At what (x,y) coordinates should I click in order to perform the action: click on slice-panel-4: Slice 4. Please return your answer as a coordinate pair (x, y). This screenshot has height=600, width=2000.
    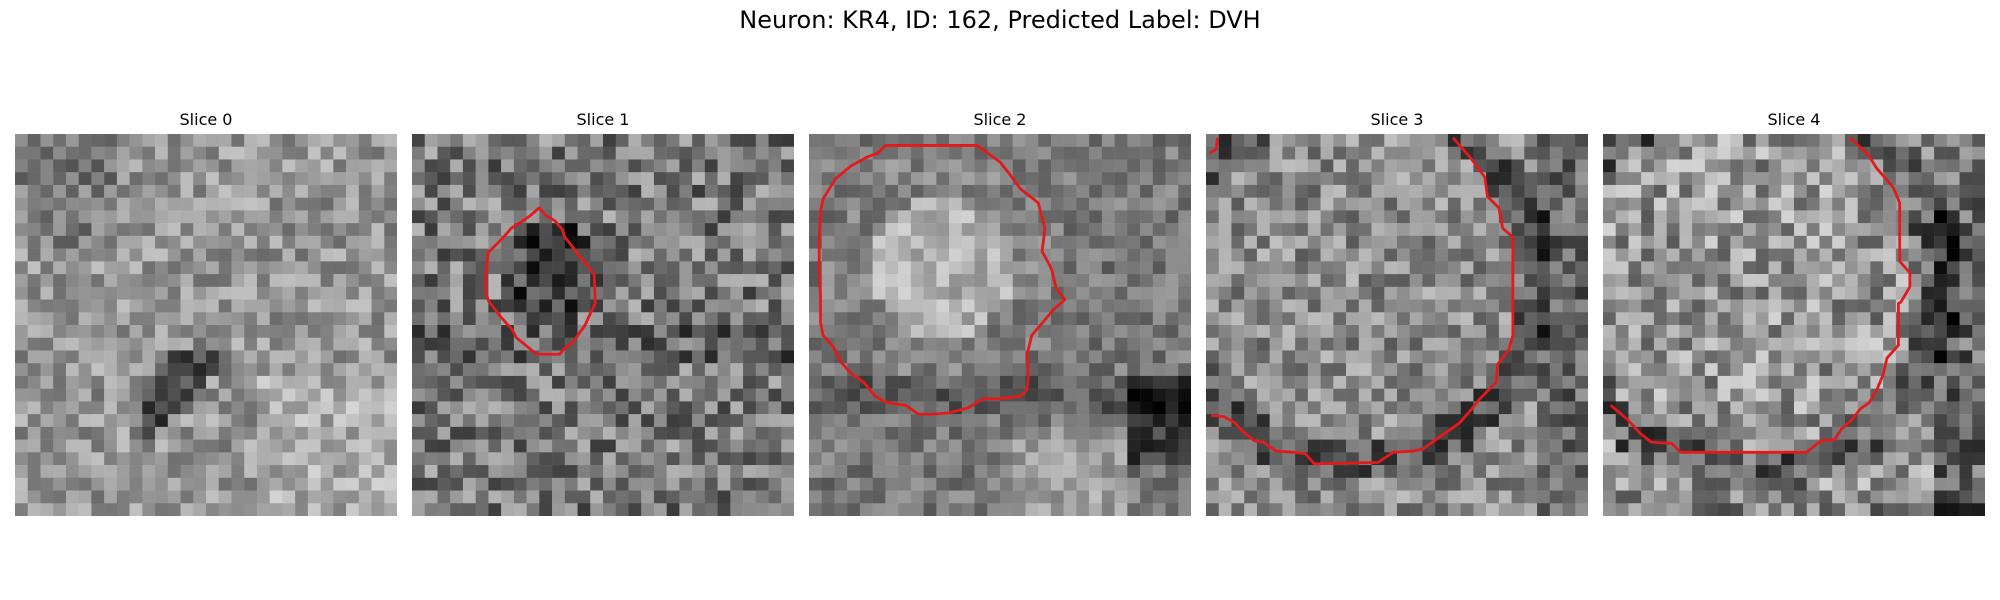
    Looking at the image, I should click on (1794, 312).